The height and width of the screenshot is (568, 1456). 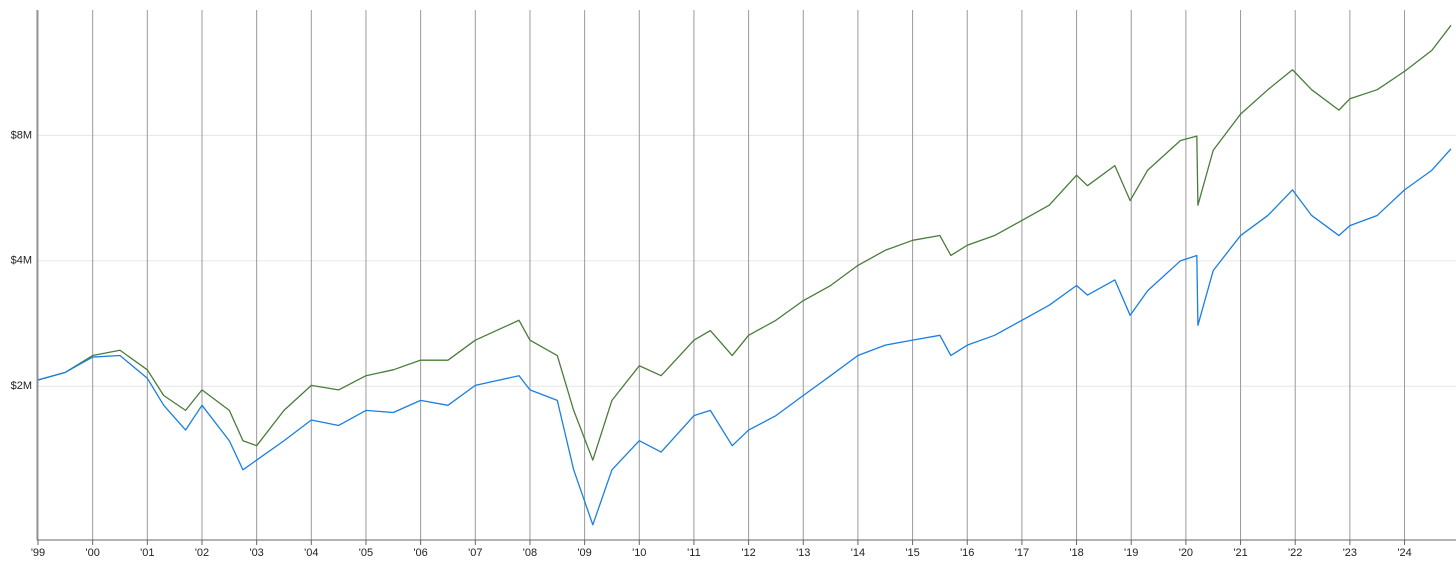 What do you see at coordinates (1404, 553) in the screenshot?
I see `x-tick-label: '24` at bounding box center [1404, 553].